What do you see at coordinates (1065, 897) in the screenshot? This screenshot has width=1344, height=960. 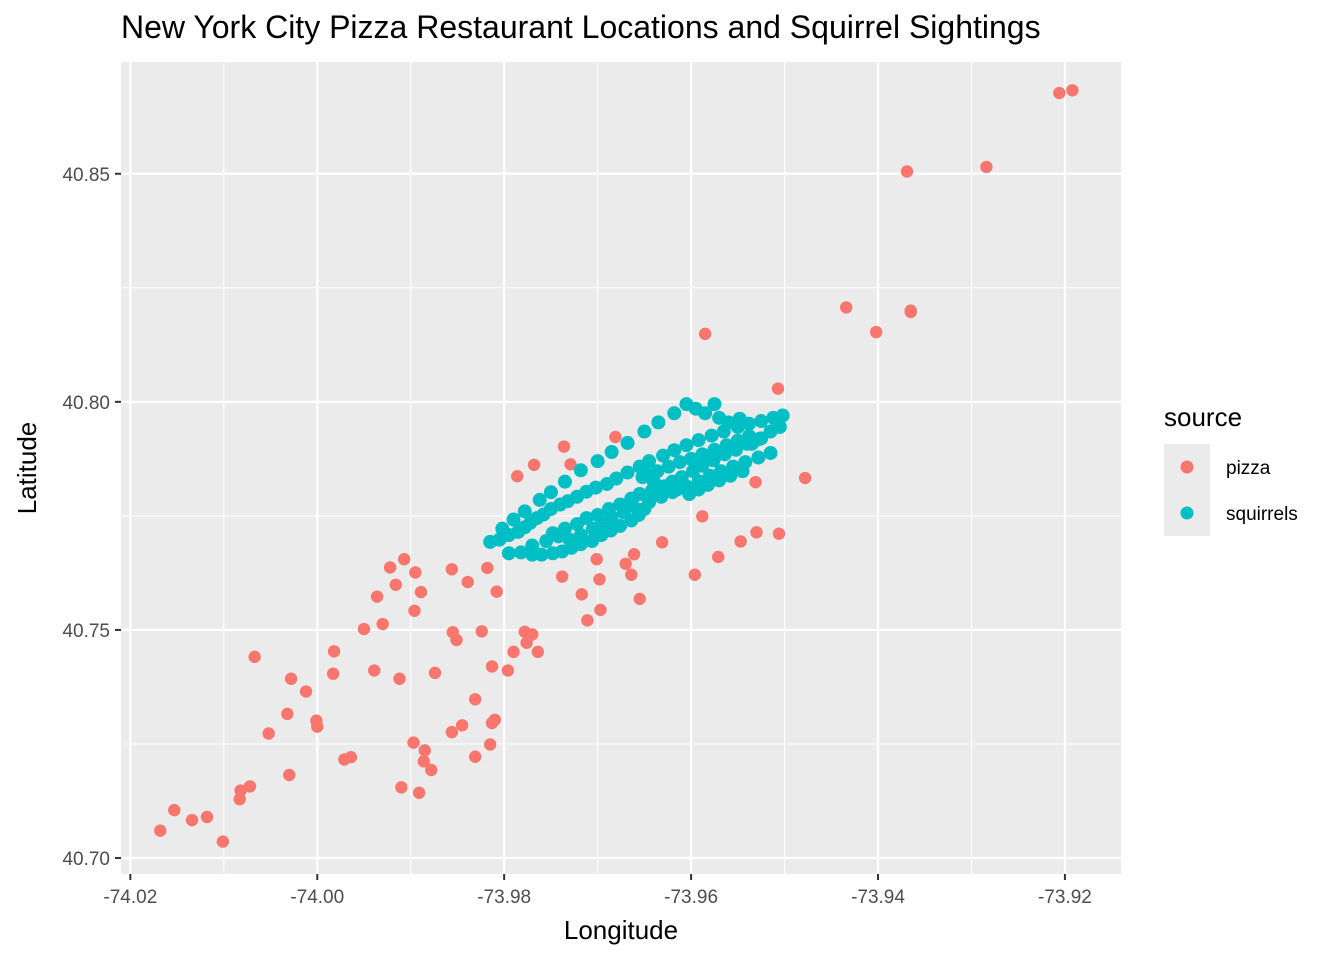 I see `x-tick-label: -73.92` at bounding box center [1065, 897].